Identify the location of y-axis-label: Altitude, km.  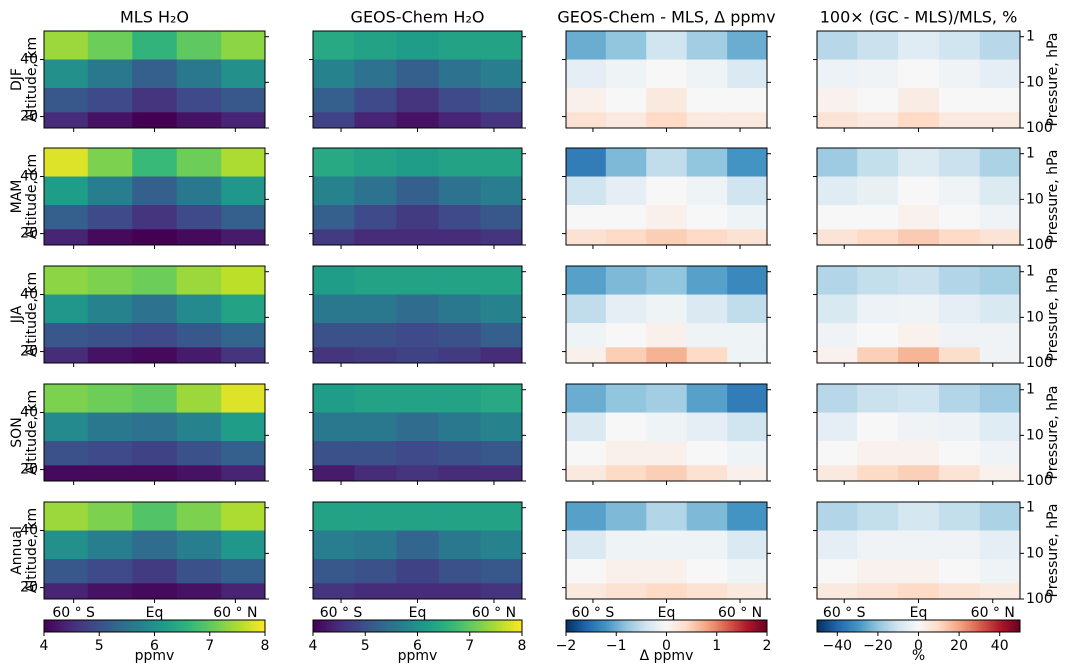
(32, 550).